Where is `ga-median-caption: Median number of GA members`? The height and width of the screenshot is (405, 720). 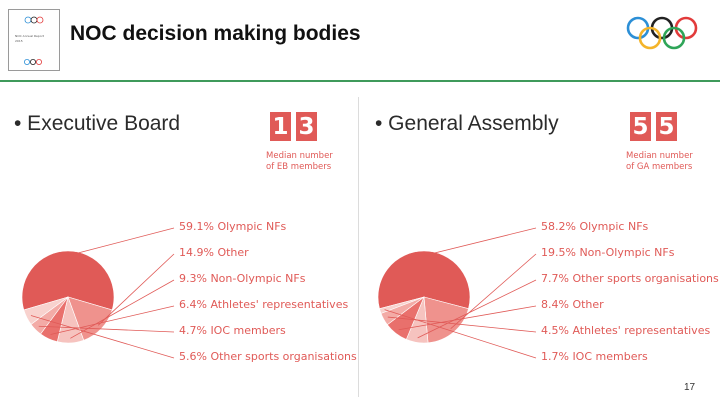 ga-median-caption: Median number of GA members is located at coordinates (659, 162).